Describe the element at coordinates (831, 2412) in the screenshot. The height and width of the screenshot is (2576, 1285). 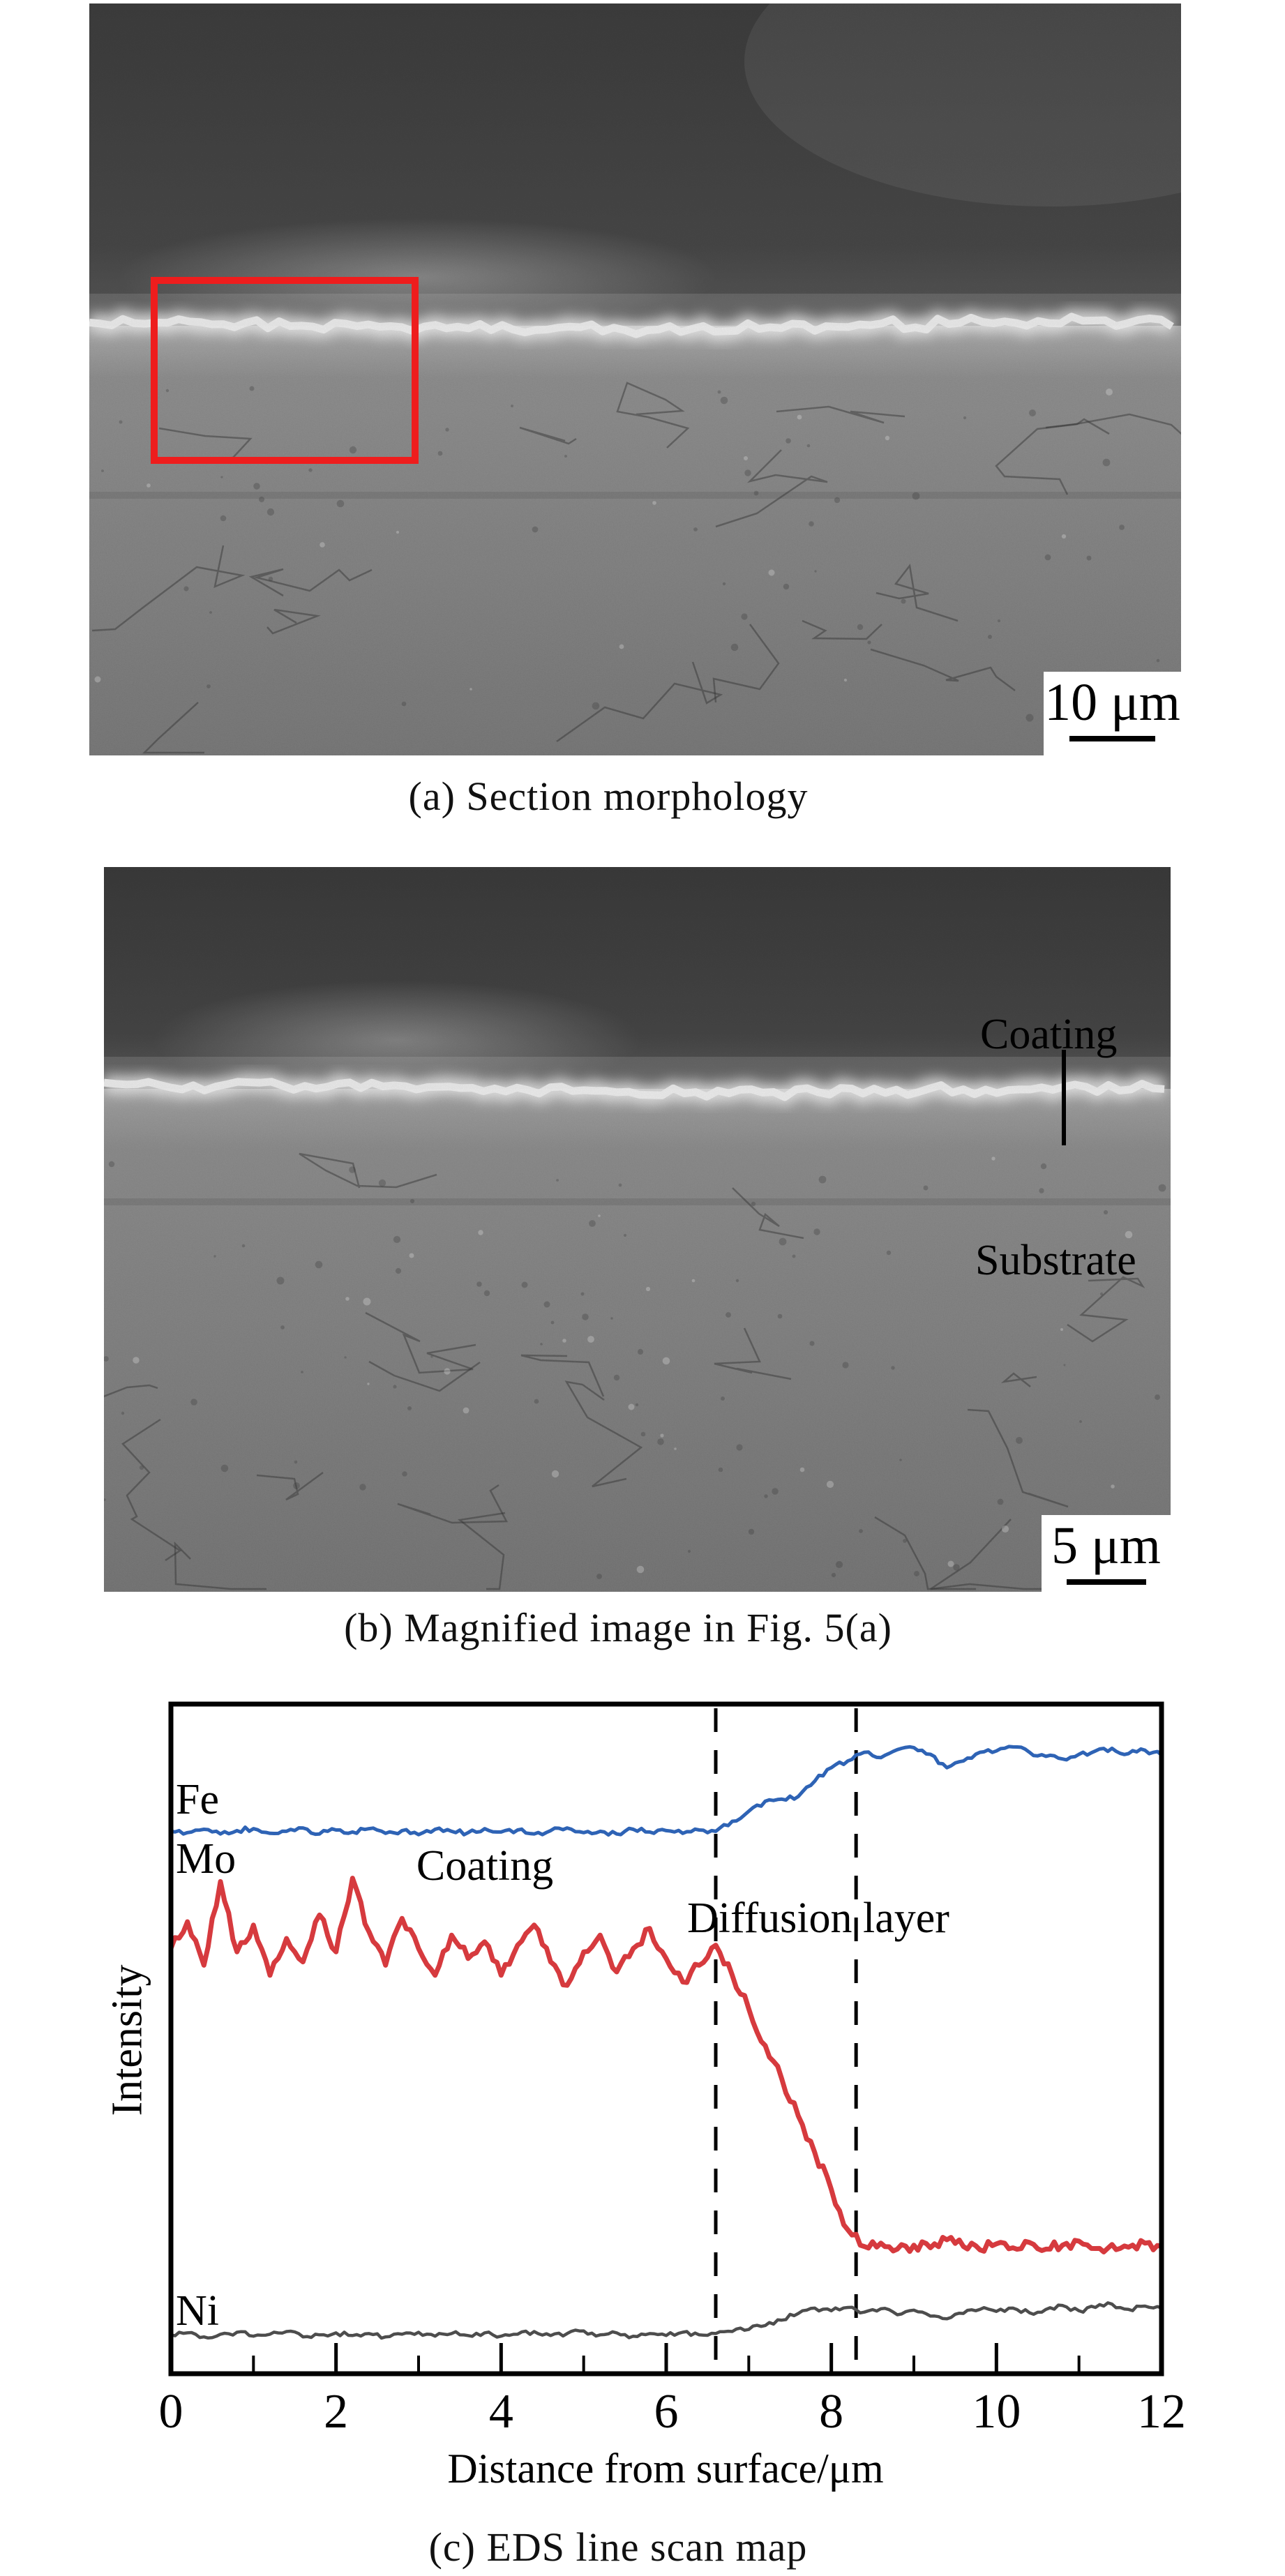
I see `x-tick-label: 8` at that location.